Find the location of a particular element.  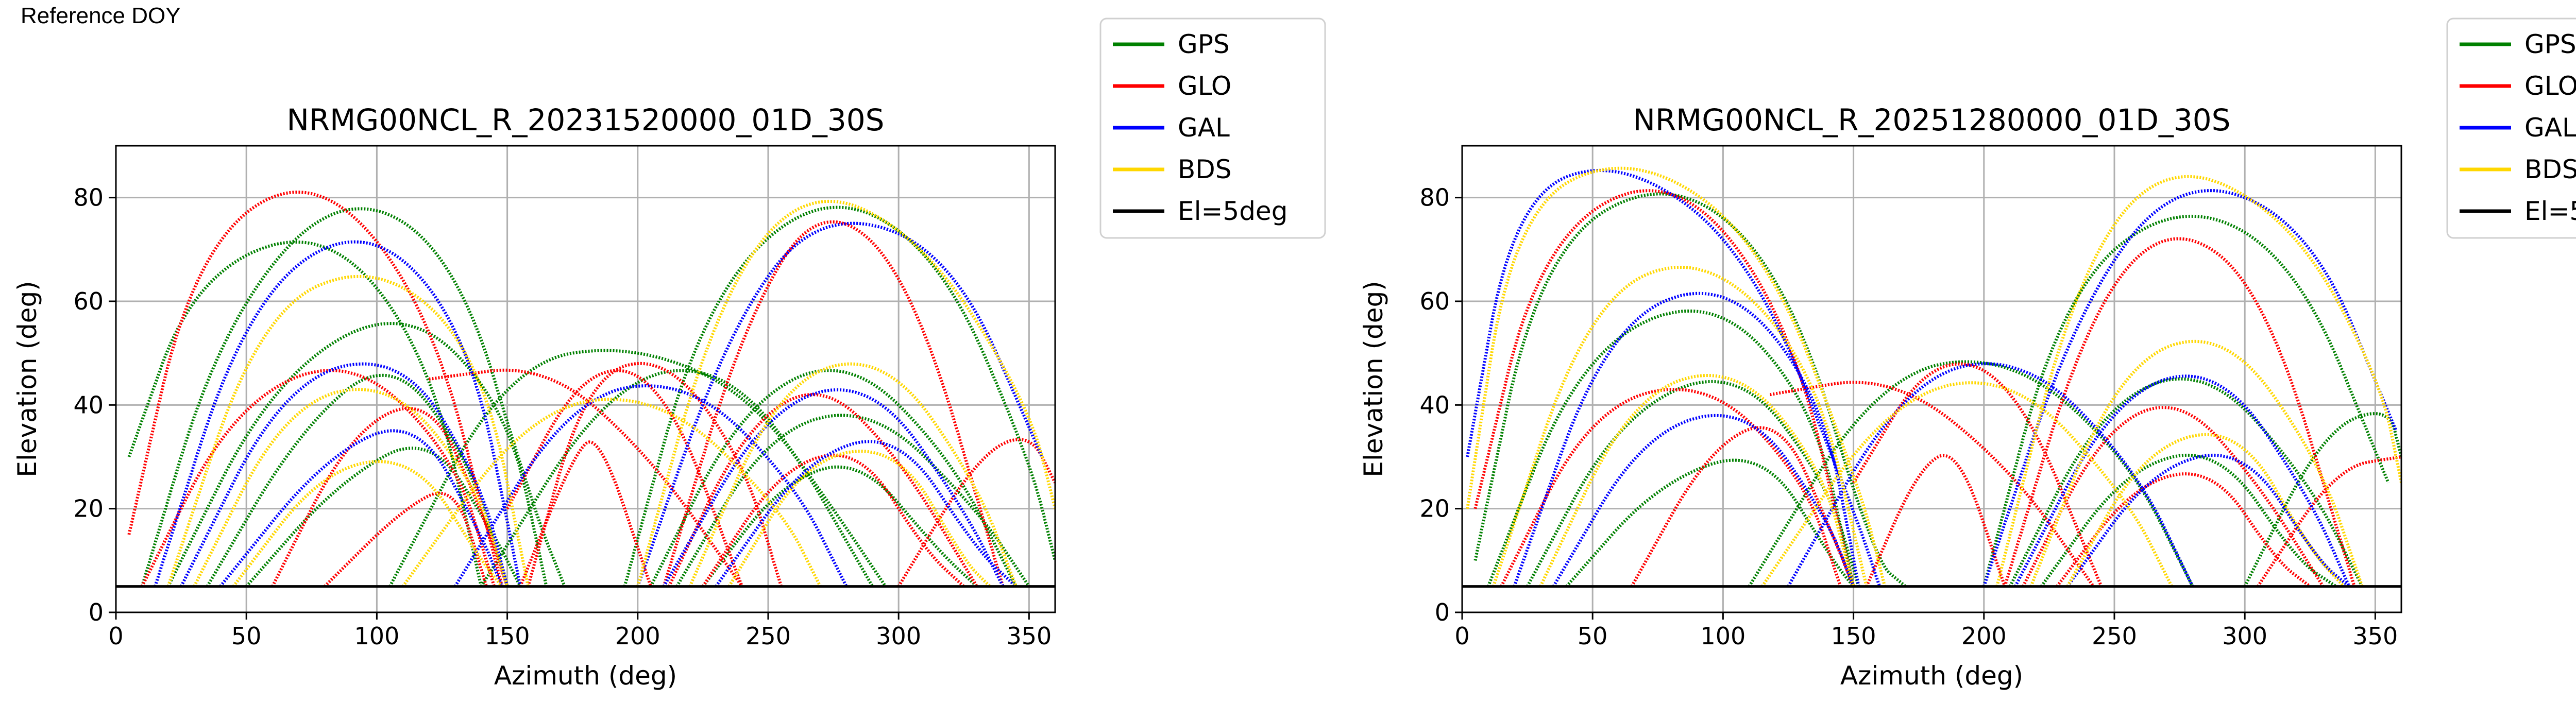

chart-title: NRMG00NCL_R_20231520000_01D_30S is located at coordinates (586, 120).